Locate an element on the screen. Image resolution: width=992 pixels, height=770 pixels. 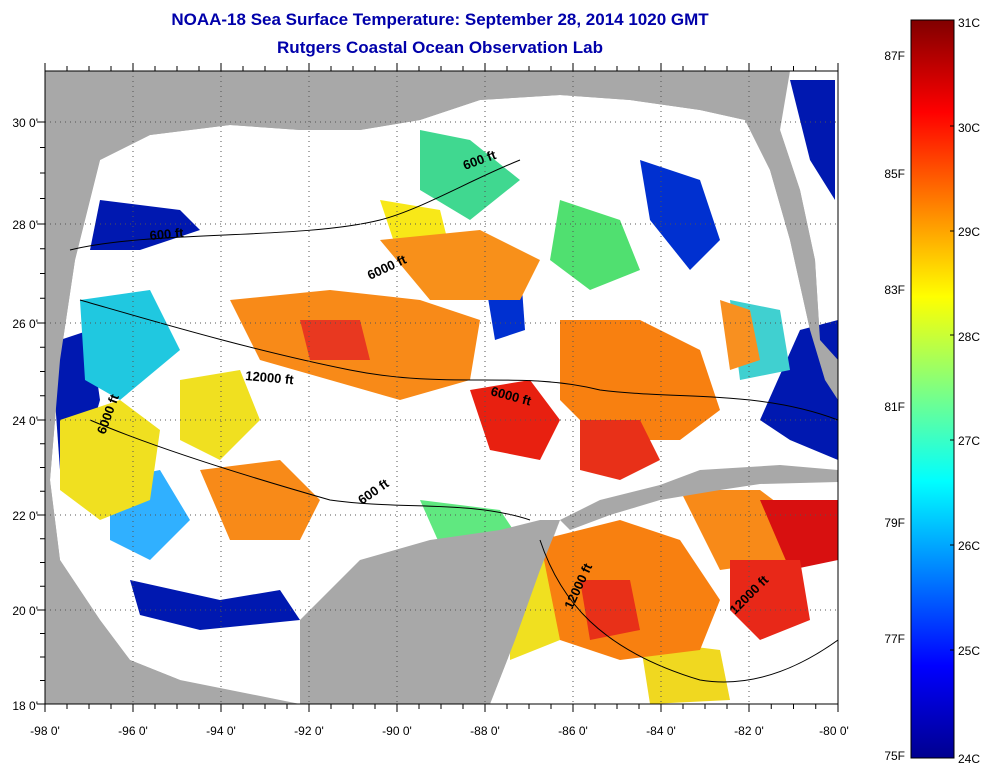
celsius-label: 29C is located at coordinates (969, 232).